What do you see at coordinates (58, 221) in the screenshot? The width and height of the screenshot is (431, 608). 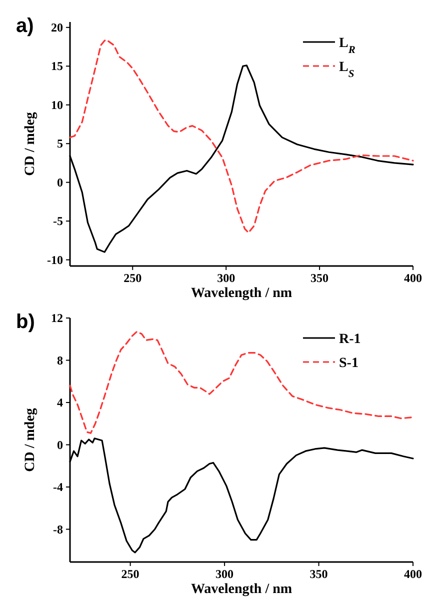 I see `y-tick-label: -5` at bounding box center [58, 221].